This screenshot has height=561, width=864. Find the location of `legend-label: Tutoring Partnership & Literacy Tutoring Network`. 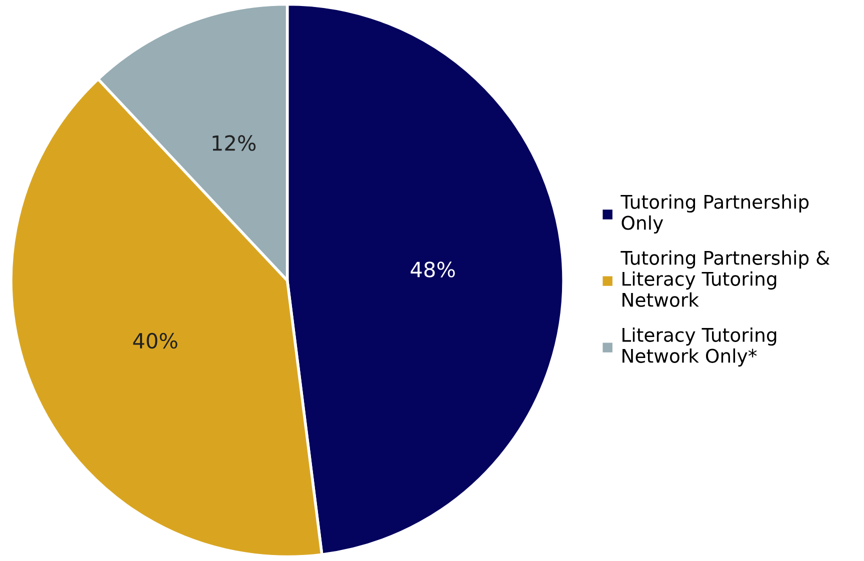

legend-label: Tutoring Partnership & Literacy Tutoring Network is located at coordinates (725, 278).